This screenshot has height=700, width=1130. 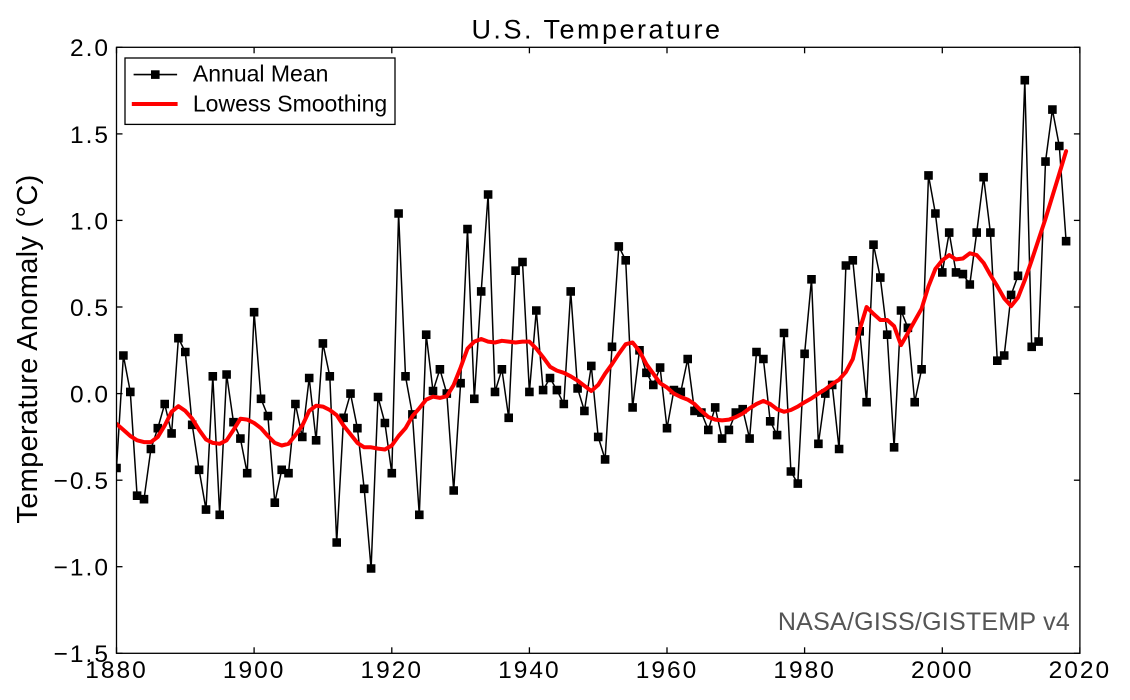 I want to click on svg-text: 1980, so click(x=804, y=670).